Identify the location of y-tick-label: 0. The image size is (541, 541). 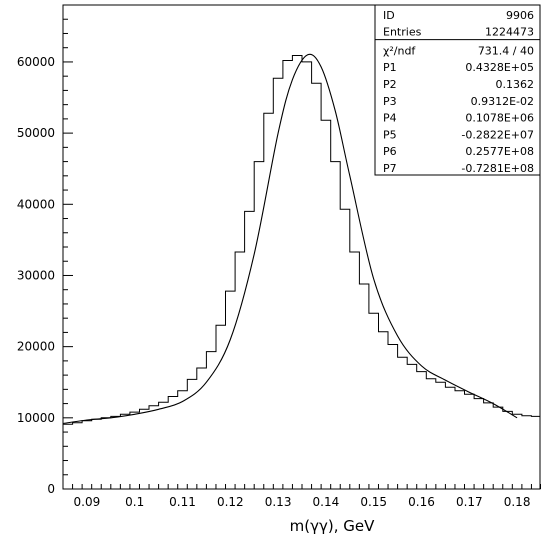
(51, 489).